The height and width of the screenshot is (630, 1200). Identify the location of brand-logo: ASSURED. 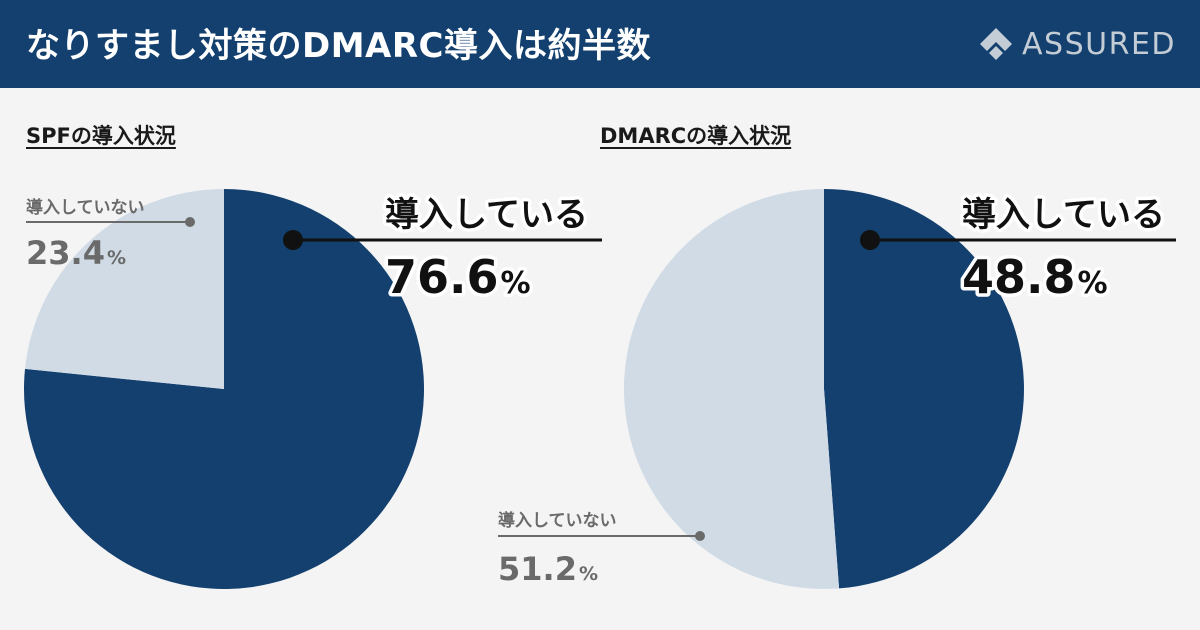
(1077, 44).